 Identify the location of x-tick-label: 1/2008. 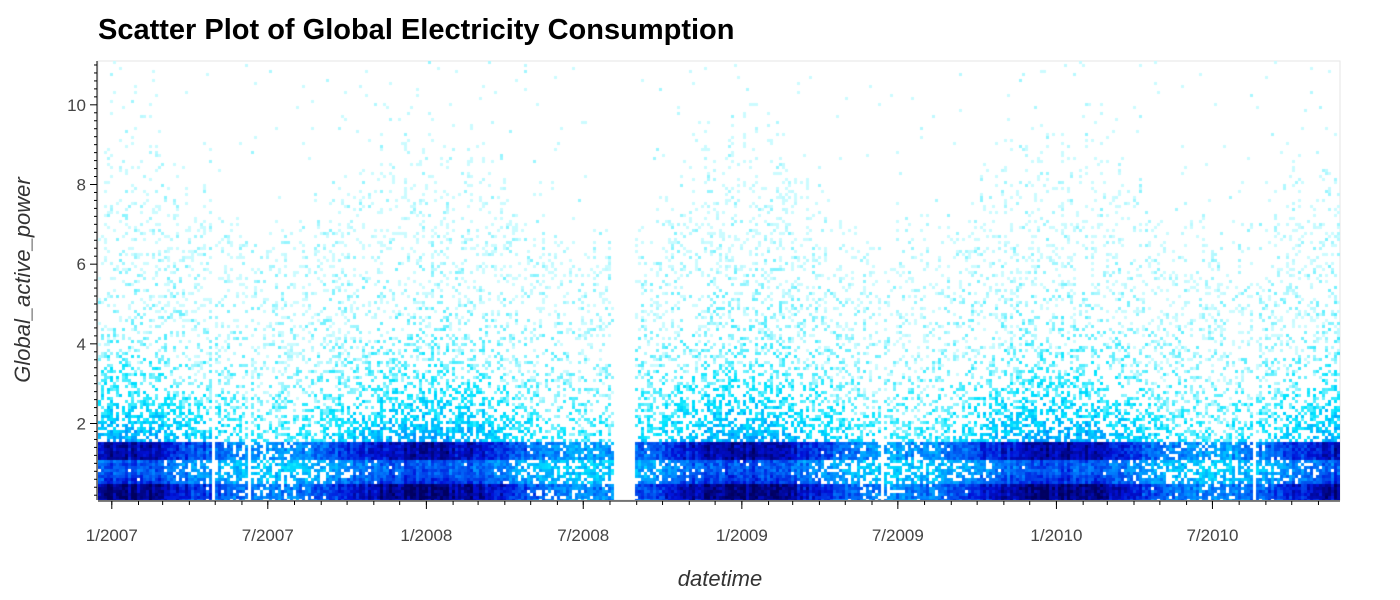
(426, 535).